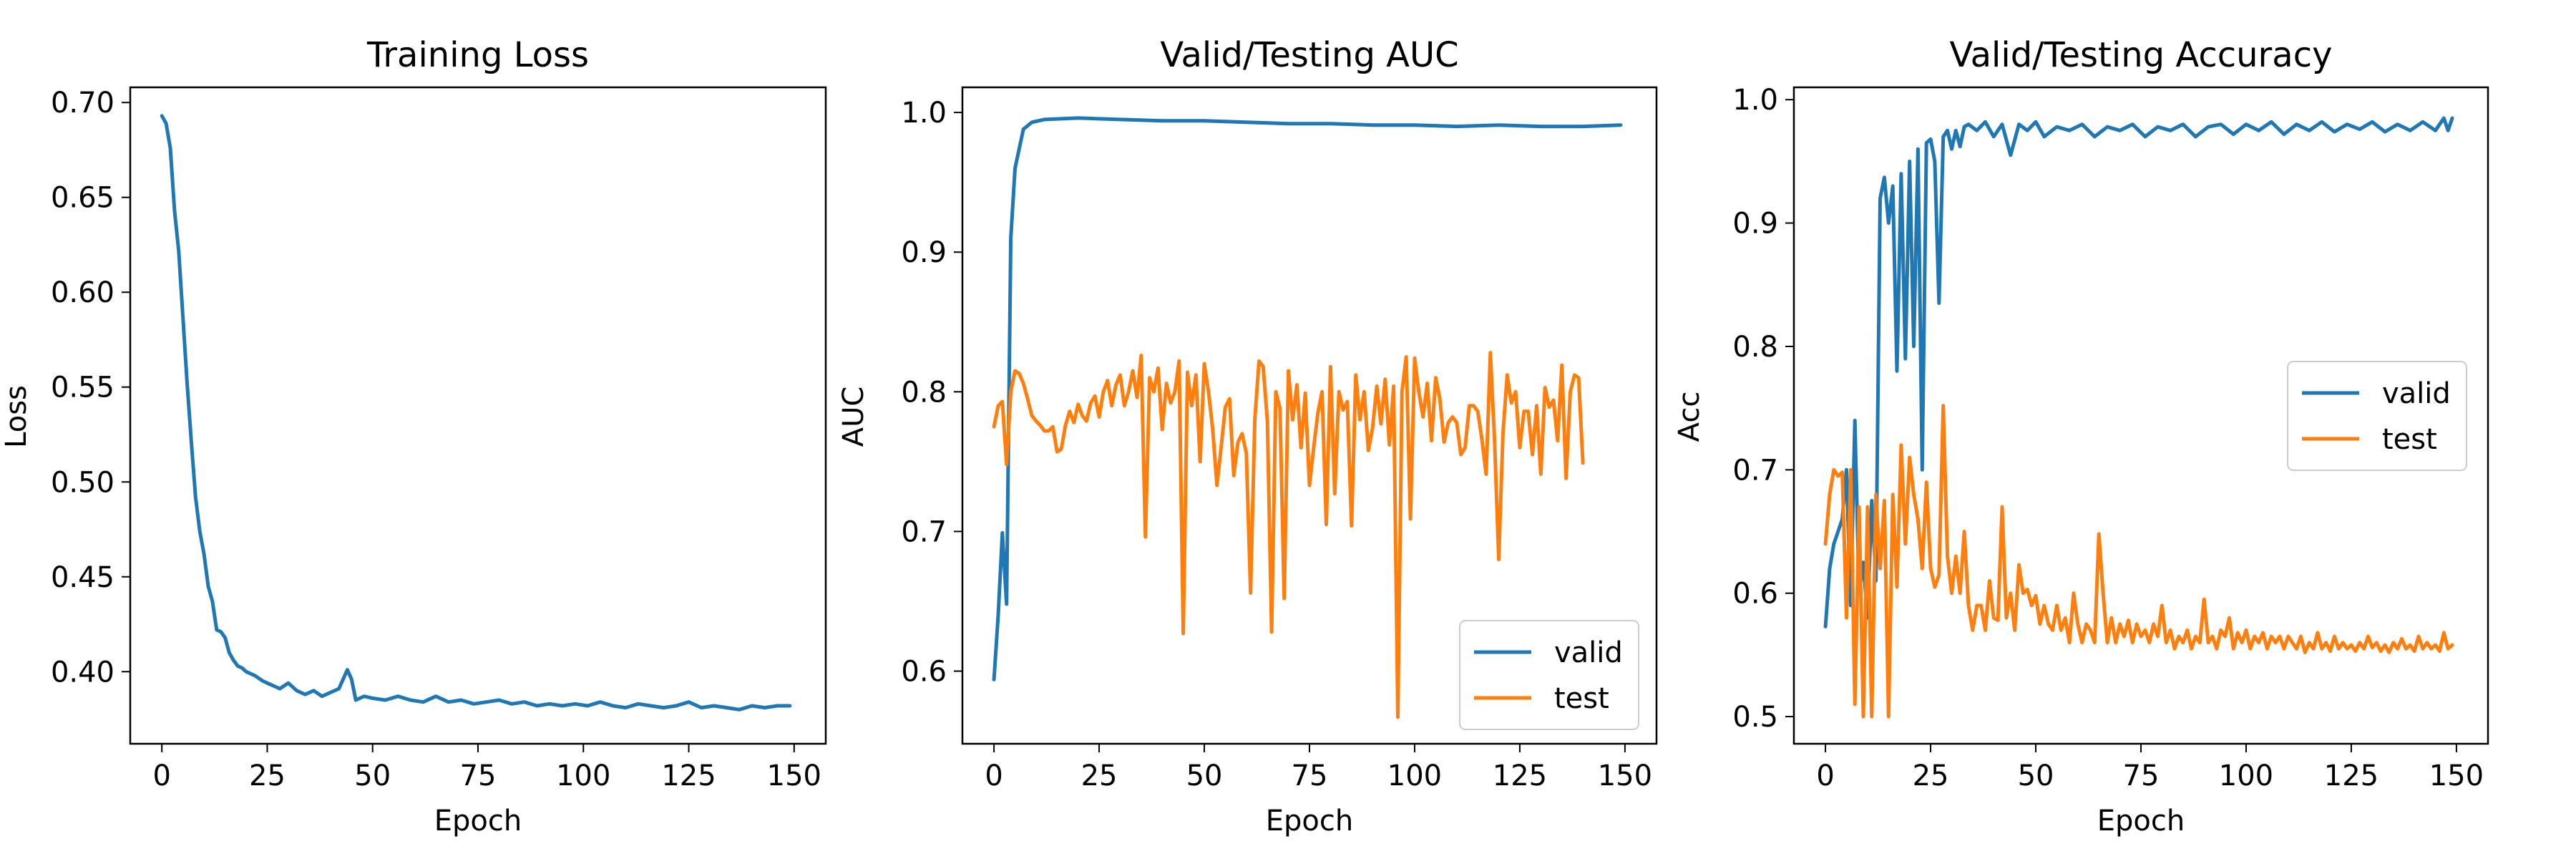 This screenshot has height=859, width=2576. What do you see at coordinates (853, 417) in the screenshot?
I see `y-axis-label: AUC` at bounding box center [853, 417].